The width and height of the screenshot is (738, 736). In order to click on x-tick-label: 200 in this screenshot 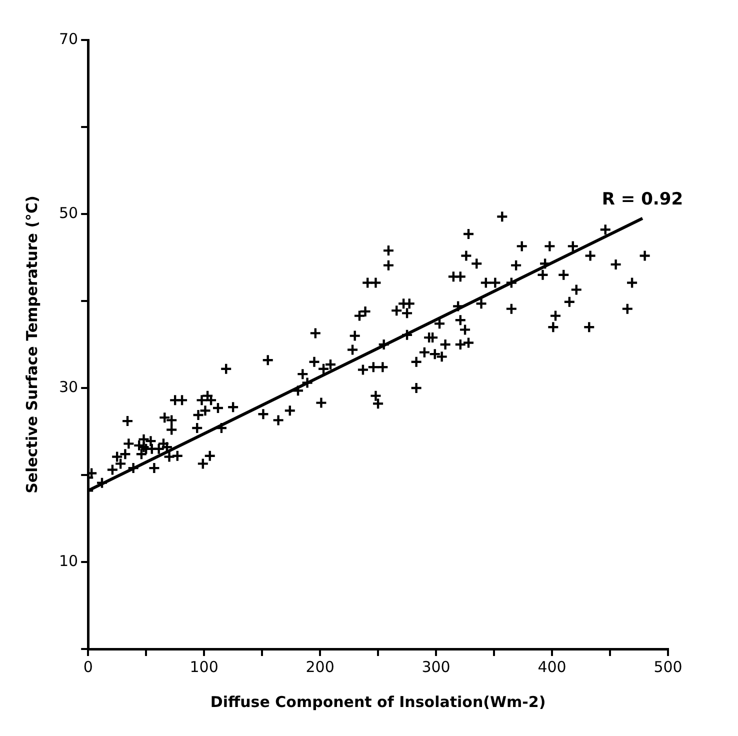, I will do `click(320, 667)`.